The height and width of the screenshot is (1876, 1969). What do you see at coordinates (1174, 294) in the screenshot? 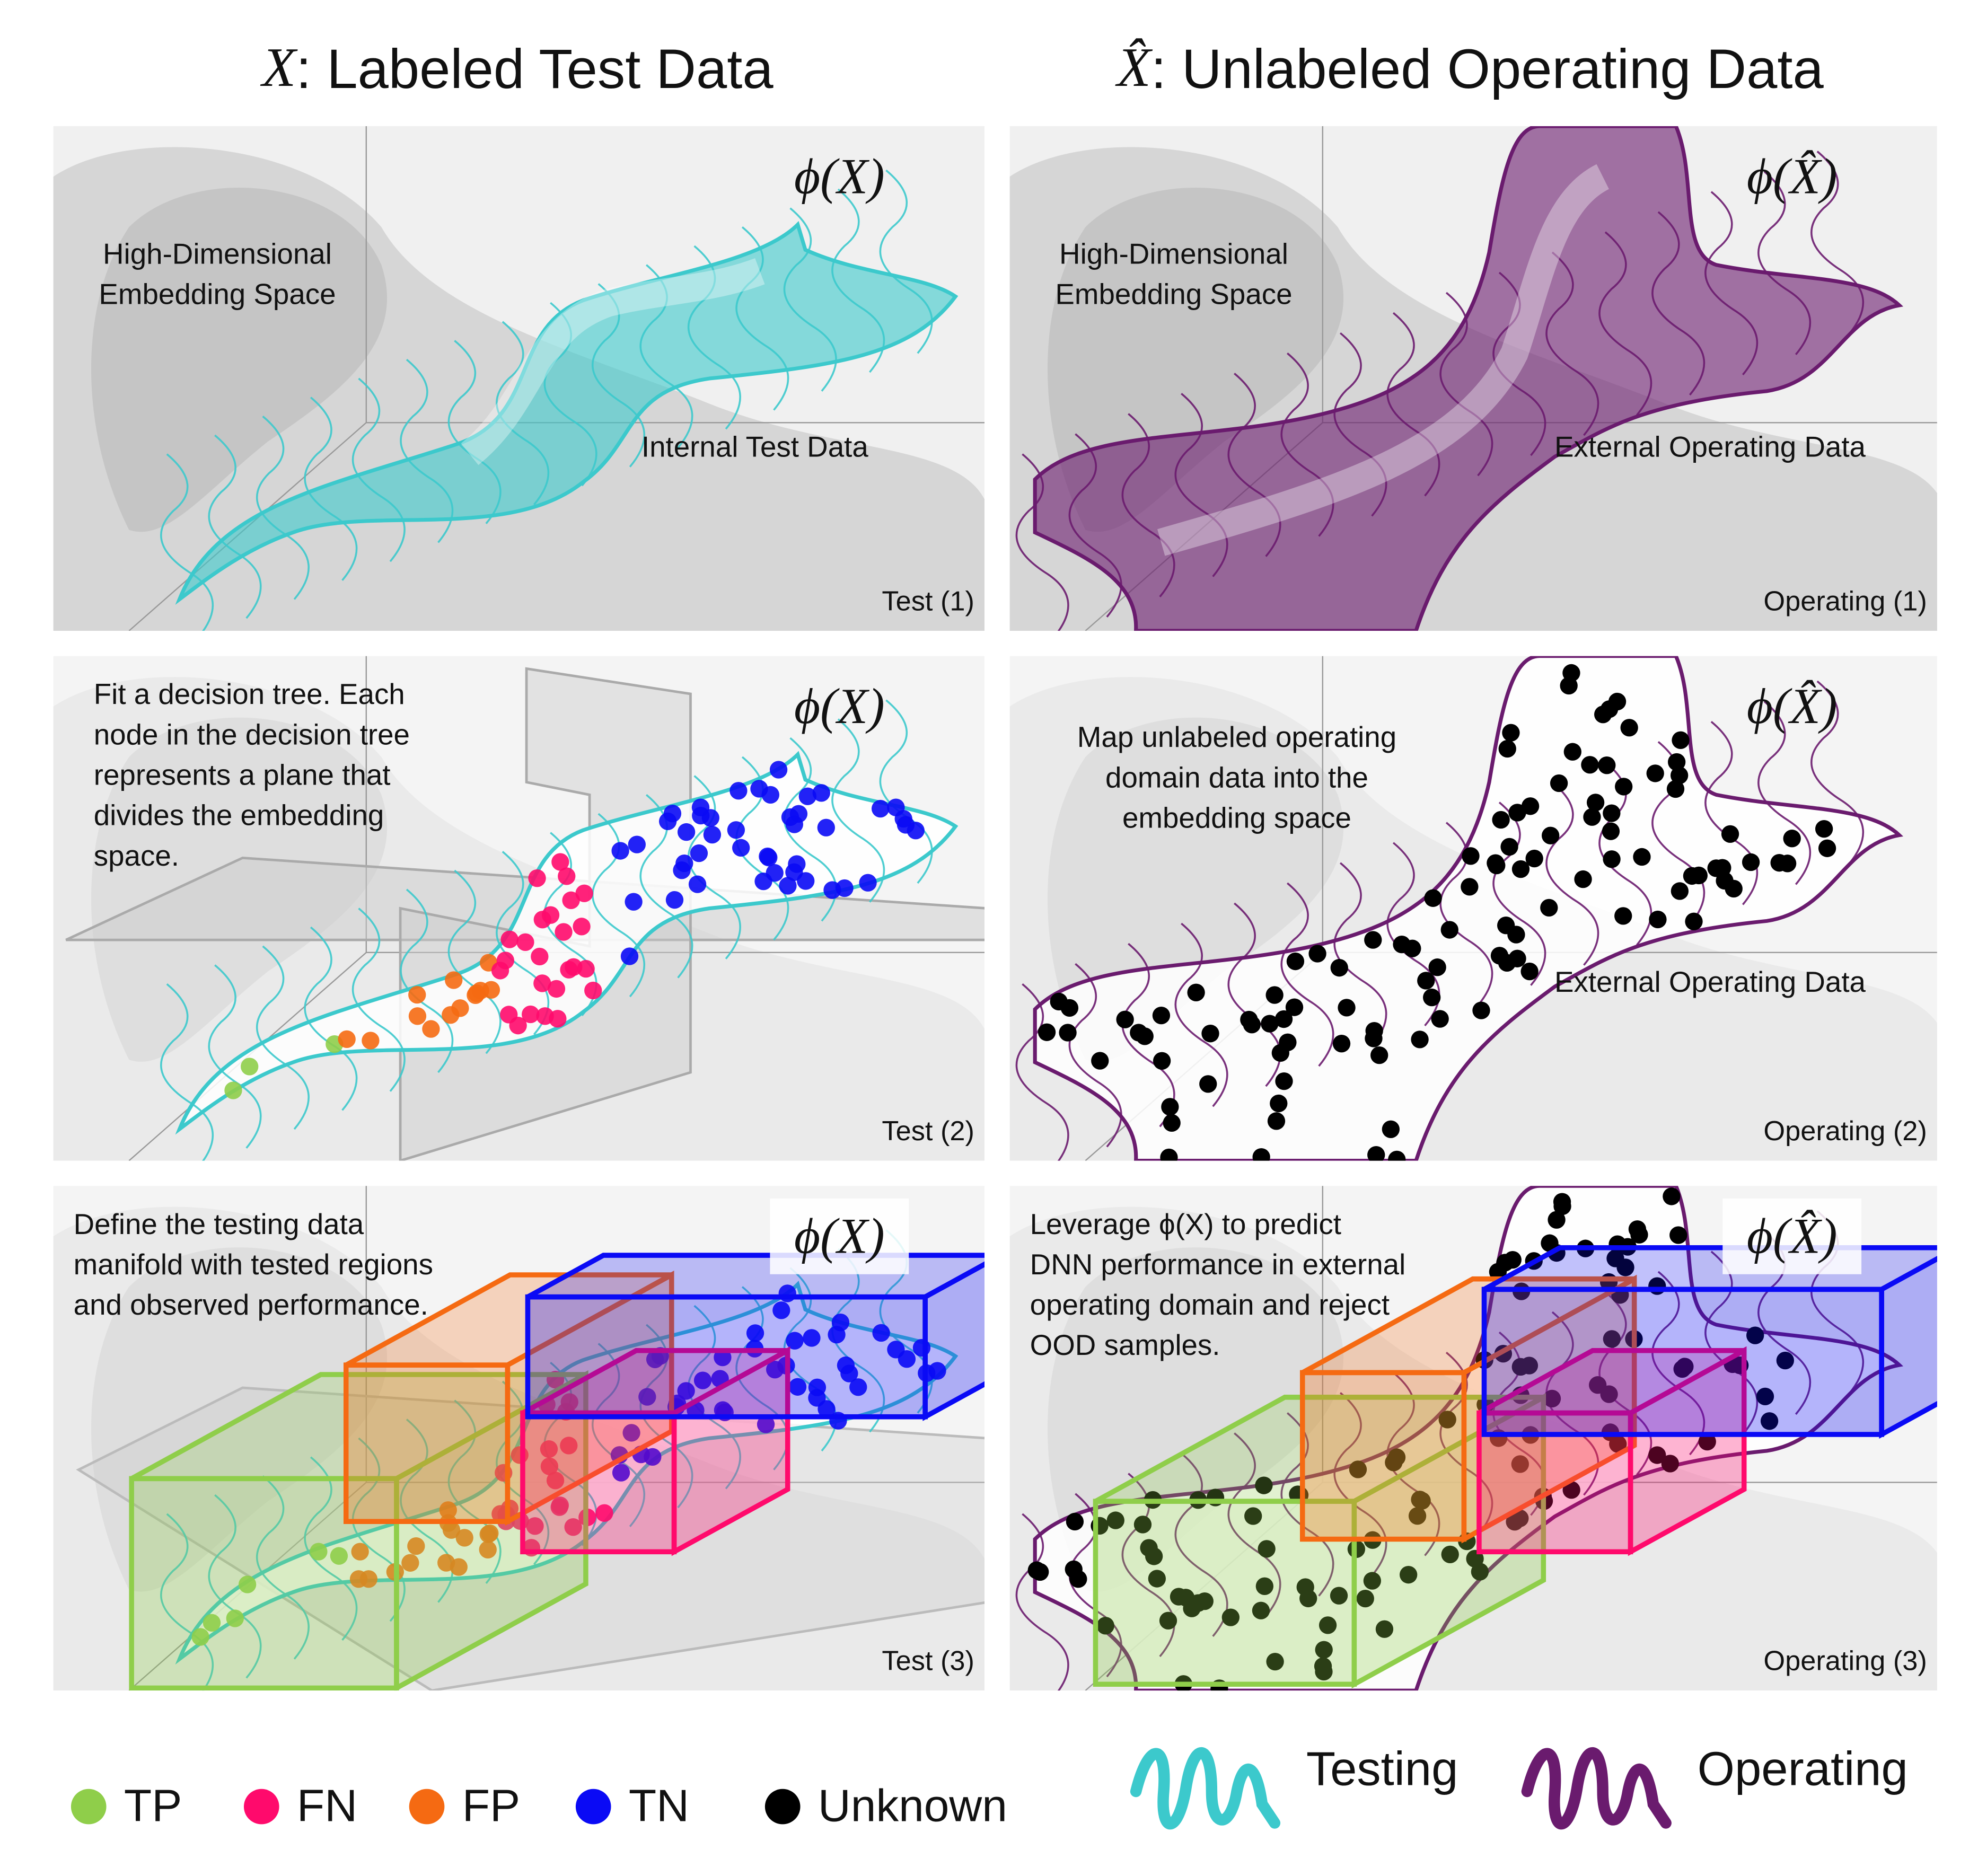
I see `note-text: Embedding Space` at bounding box center [1174, 294].